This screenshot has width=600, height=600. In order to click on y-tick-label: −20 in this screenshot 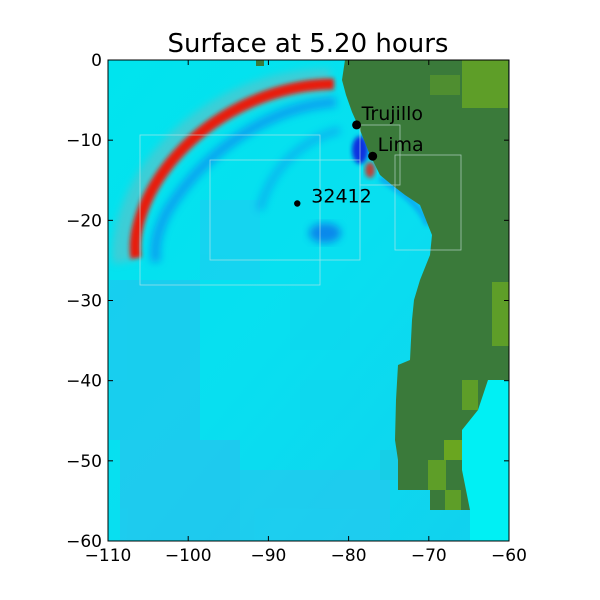, I will do `click(84, 221)`.